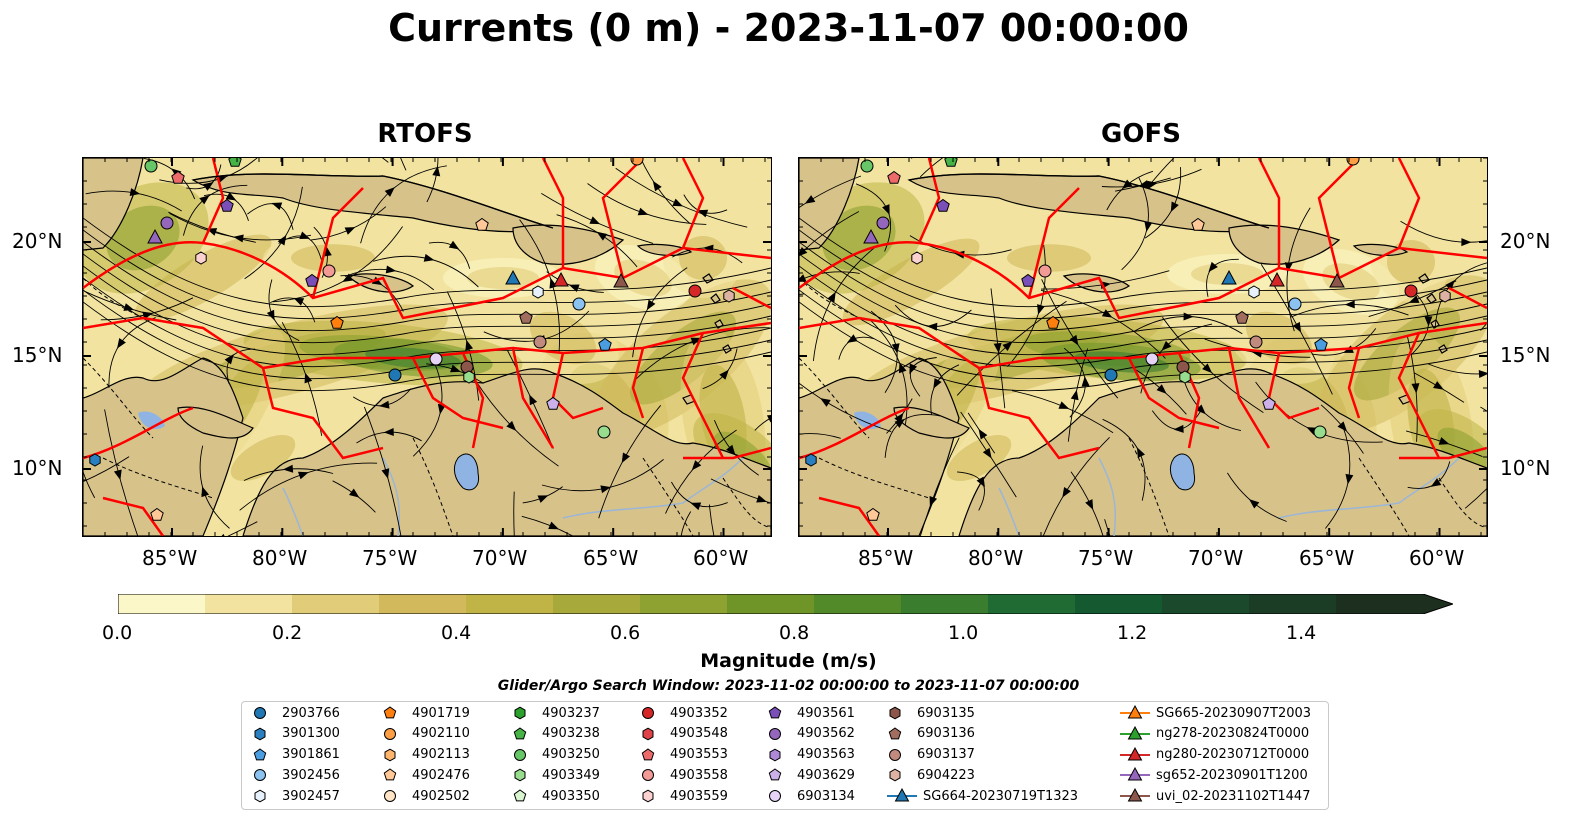 The image size is (1577, 827). Describe the element at coordinates (794, 633) in the screenshot. I see `colorbar-tick: 0.8` at that location.